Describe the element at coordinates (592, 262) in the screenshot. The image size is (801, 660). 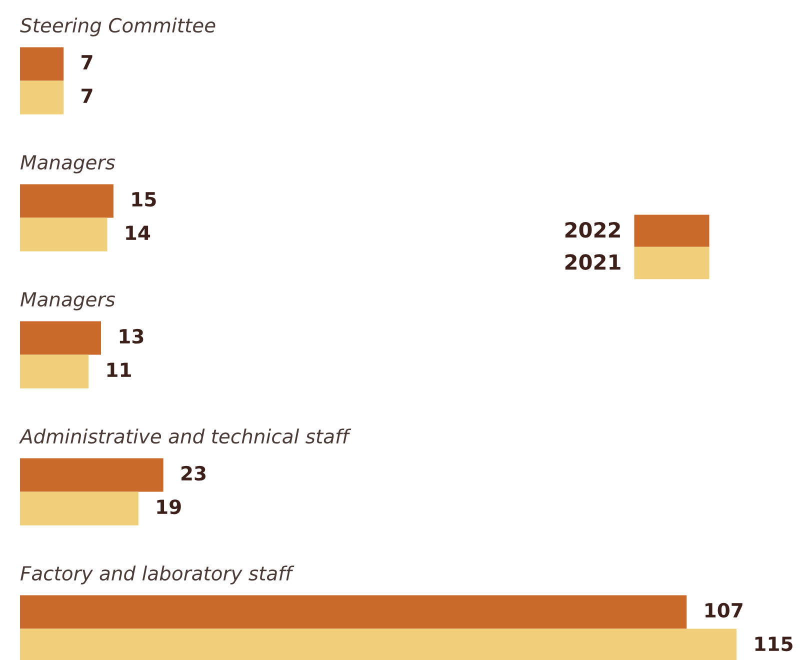
I see `legend-label: 2021` at that location.